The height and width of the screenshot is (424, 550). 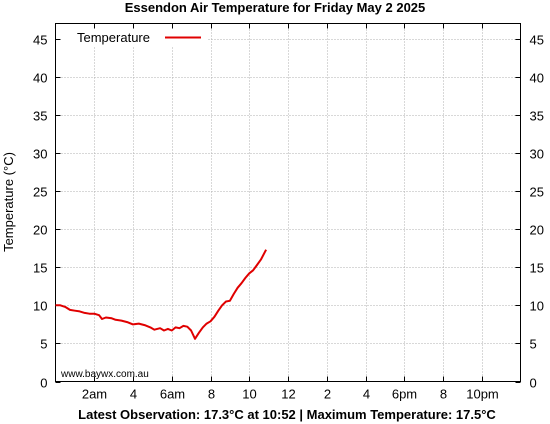 I want to click on x-tick-label: 2am, so click(x=94, y=394).